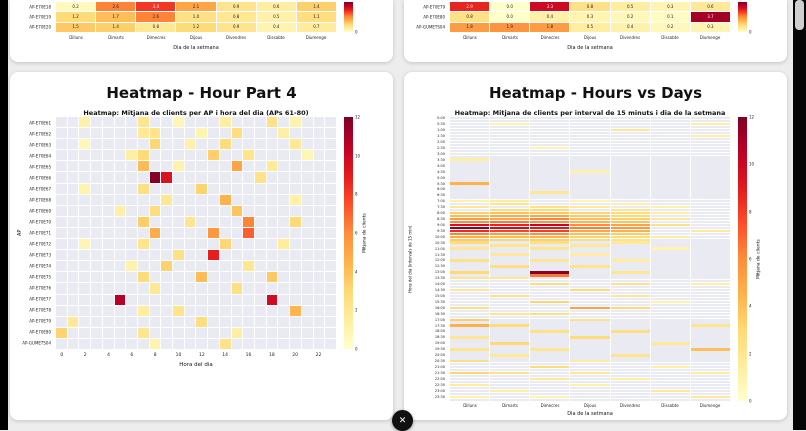 Image resolution: width=806 pixels, height=431 pixels. I want to click on tick-label: 16:30, so click(439, 313).